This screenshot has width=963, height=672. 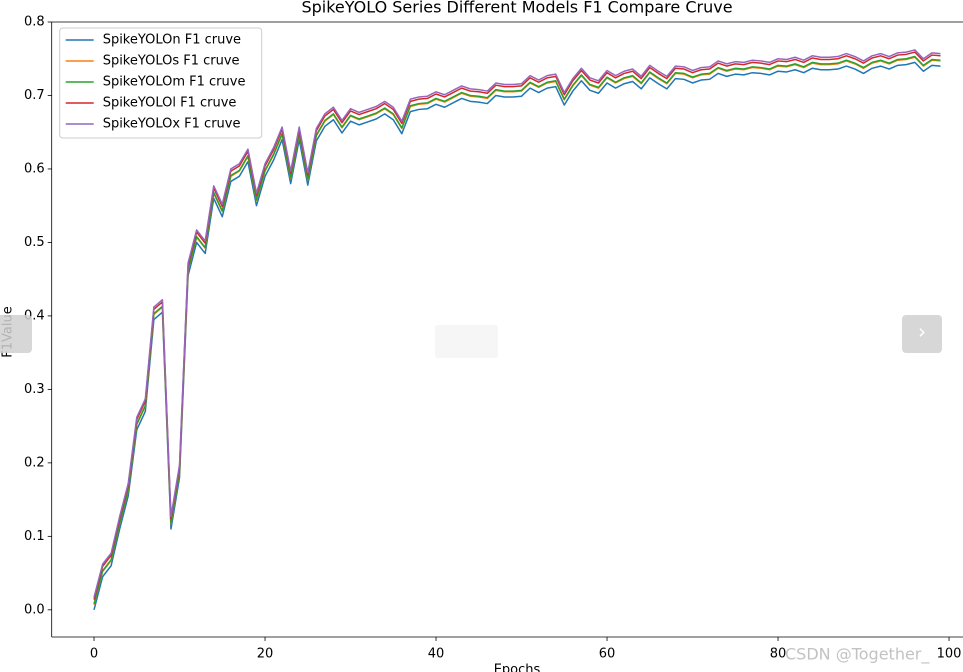 I want to click on viewer-overlay, so click(x=466, y=341).